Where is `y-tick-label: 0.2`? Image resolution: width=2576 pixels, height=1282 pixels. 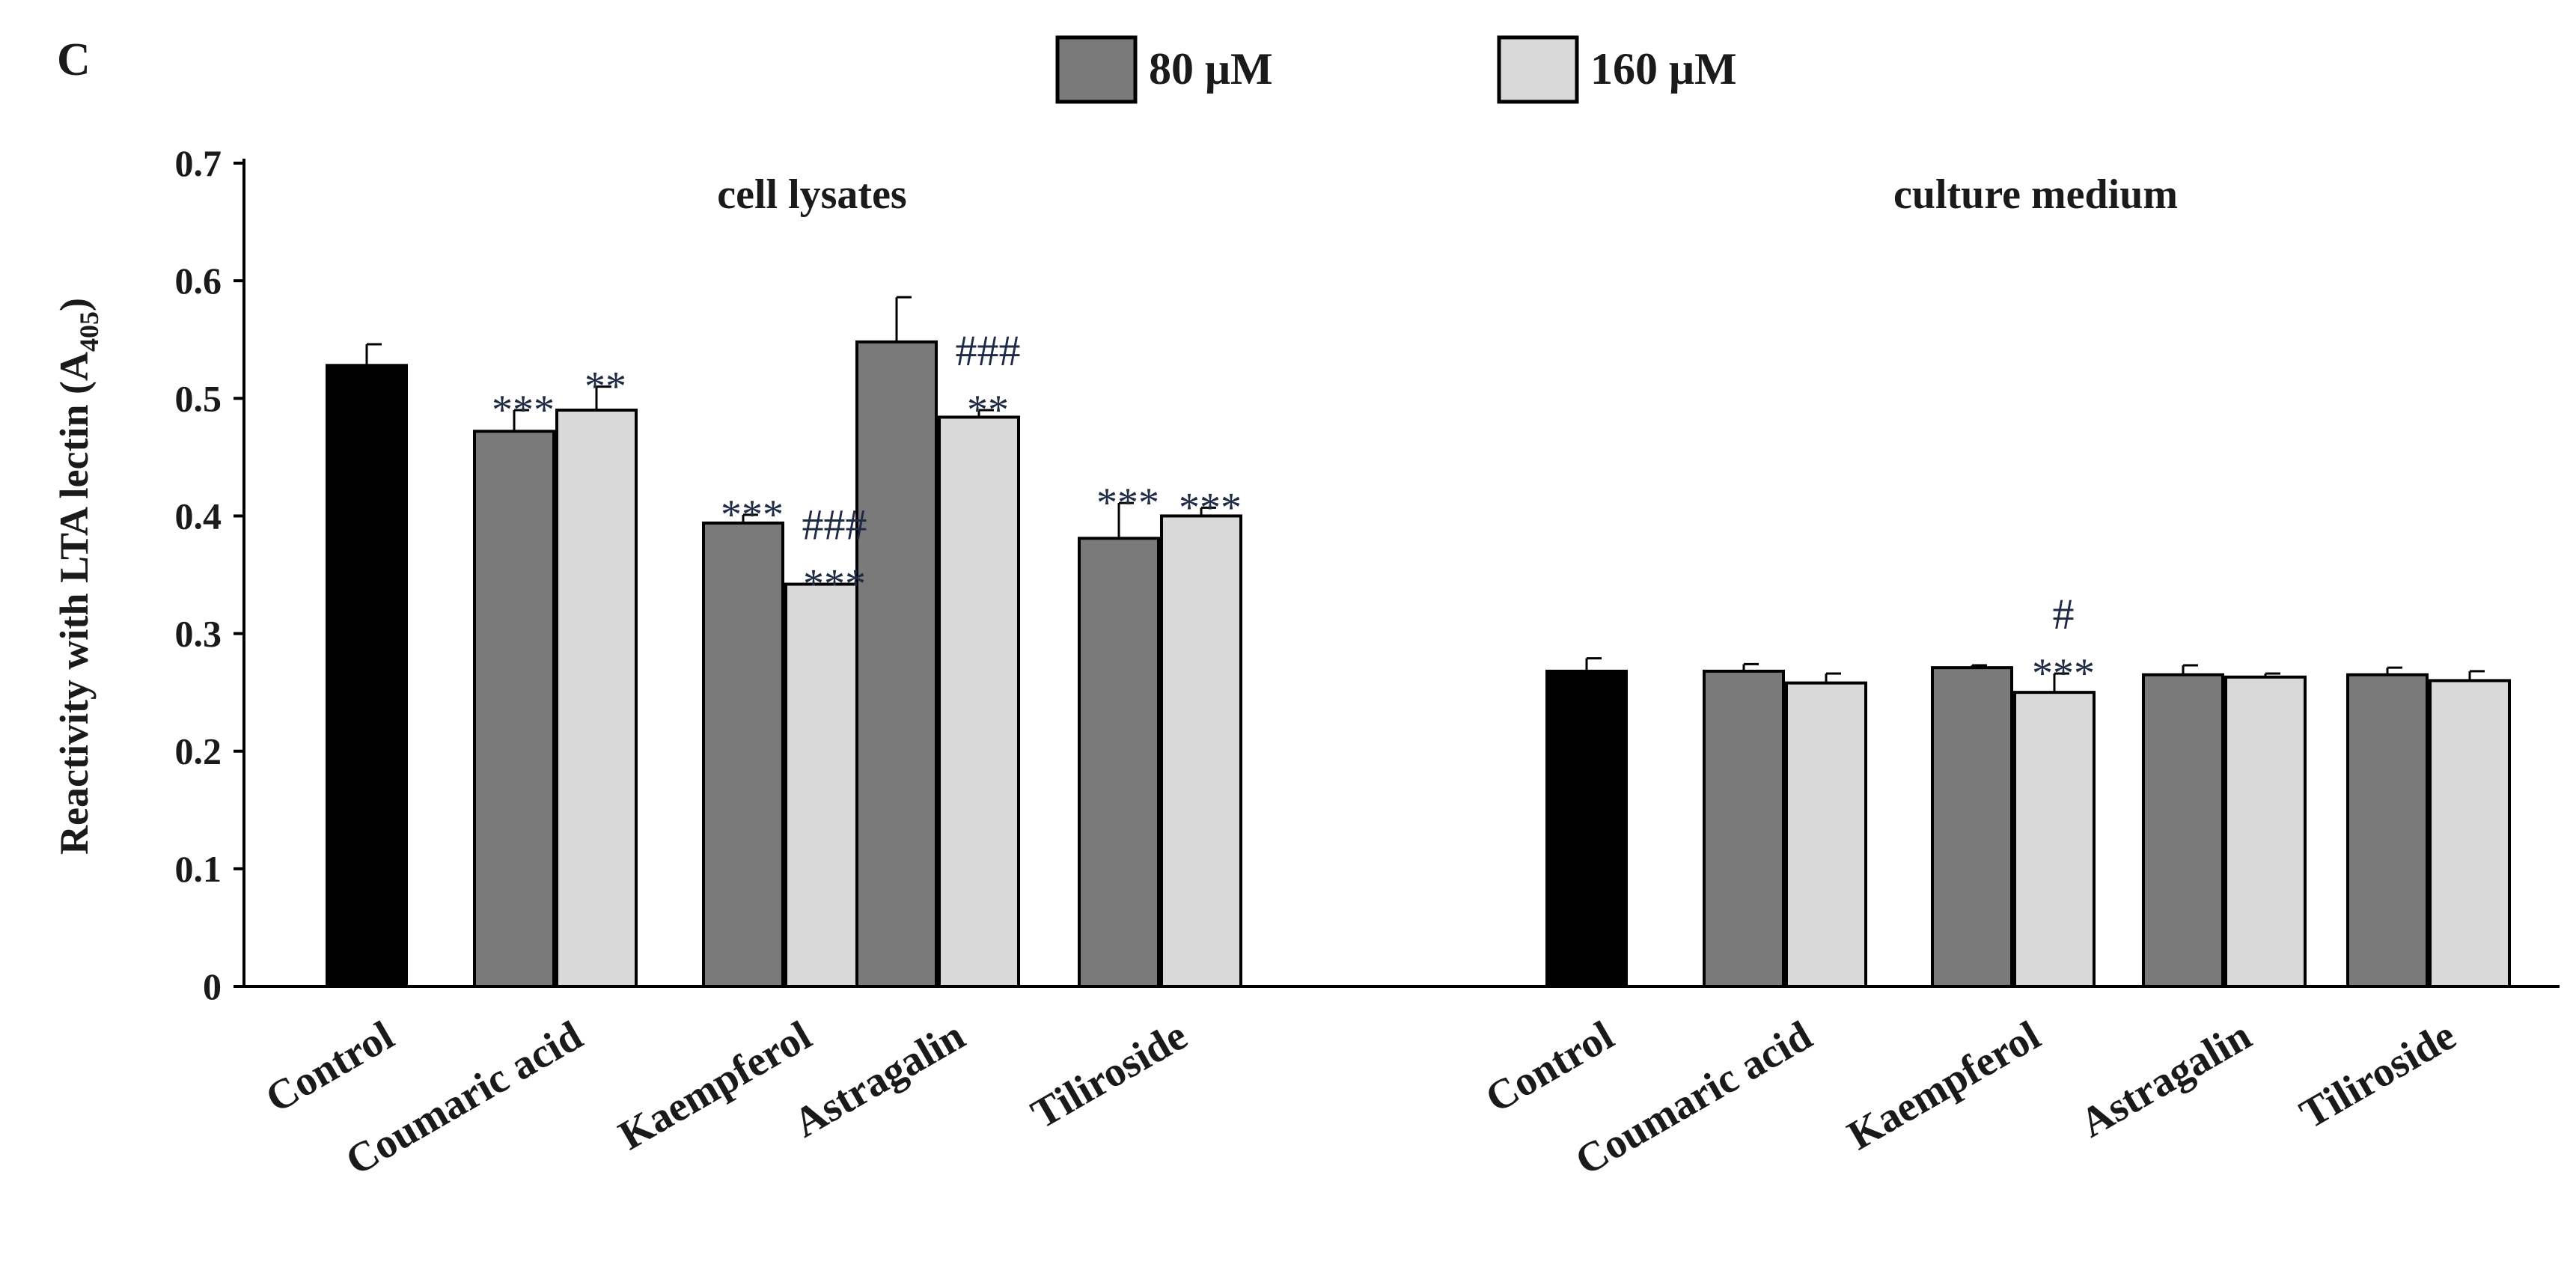 y-tick-label: 0.2 is located at coordinates (198, 751).